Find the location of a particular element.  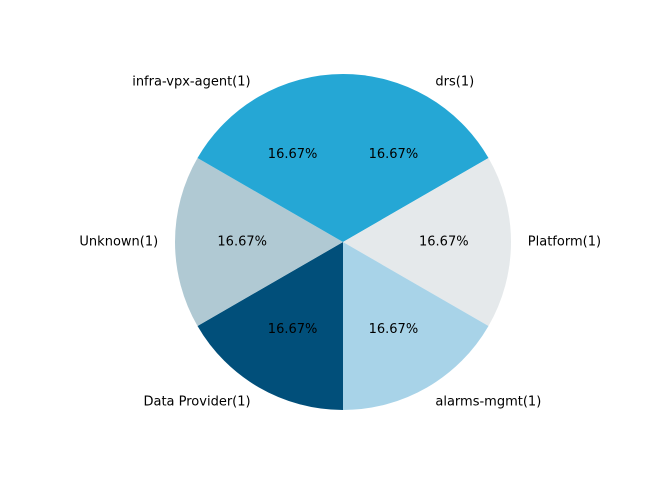

percent-label-1: 16.67% is located at coordinates (444, 242).